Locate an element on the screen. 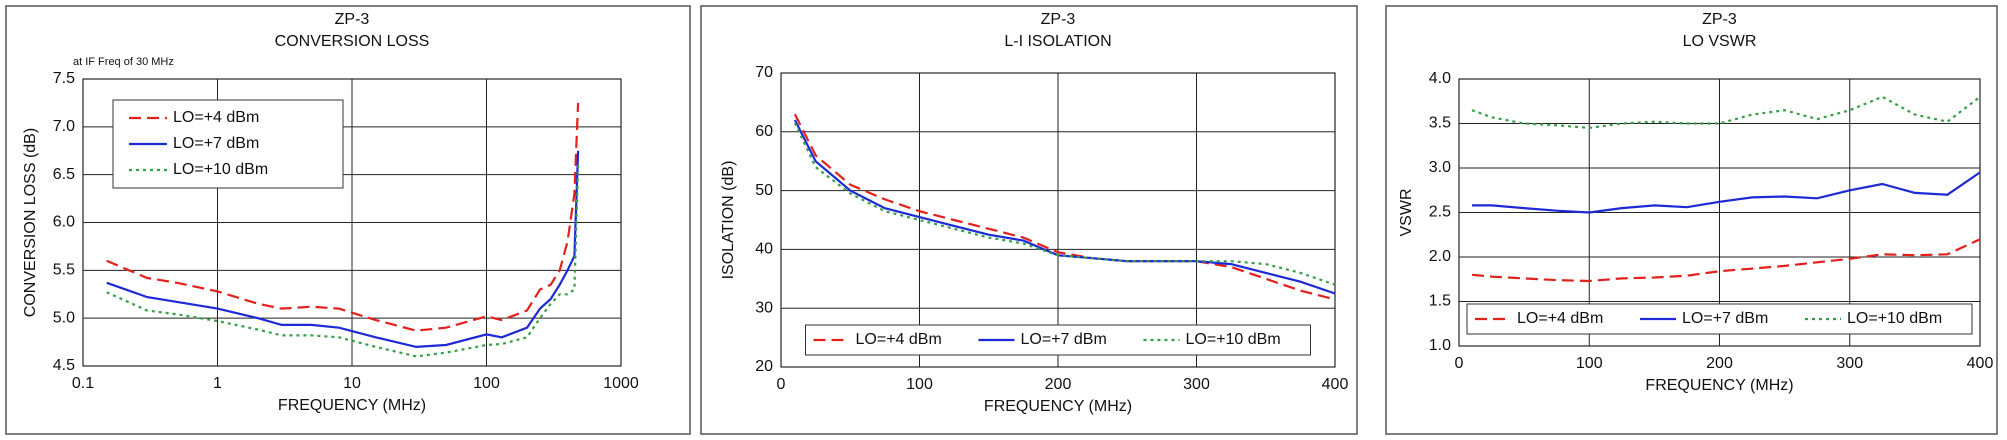  y-axis-label: CONVERSION LOSS (dB) is located at coordinates (30, 222).